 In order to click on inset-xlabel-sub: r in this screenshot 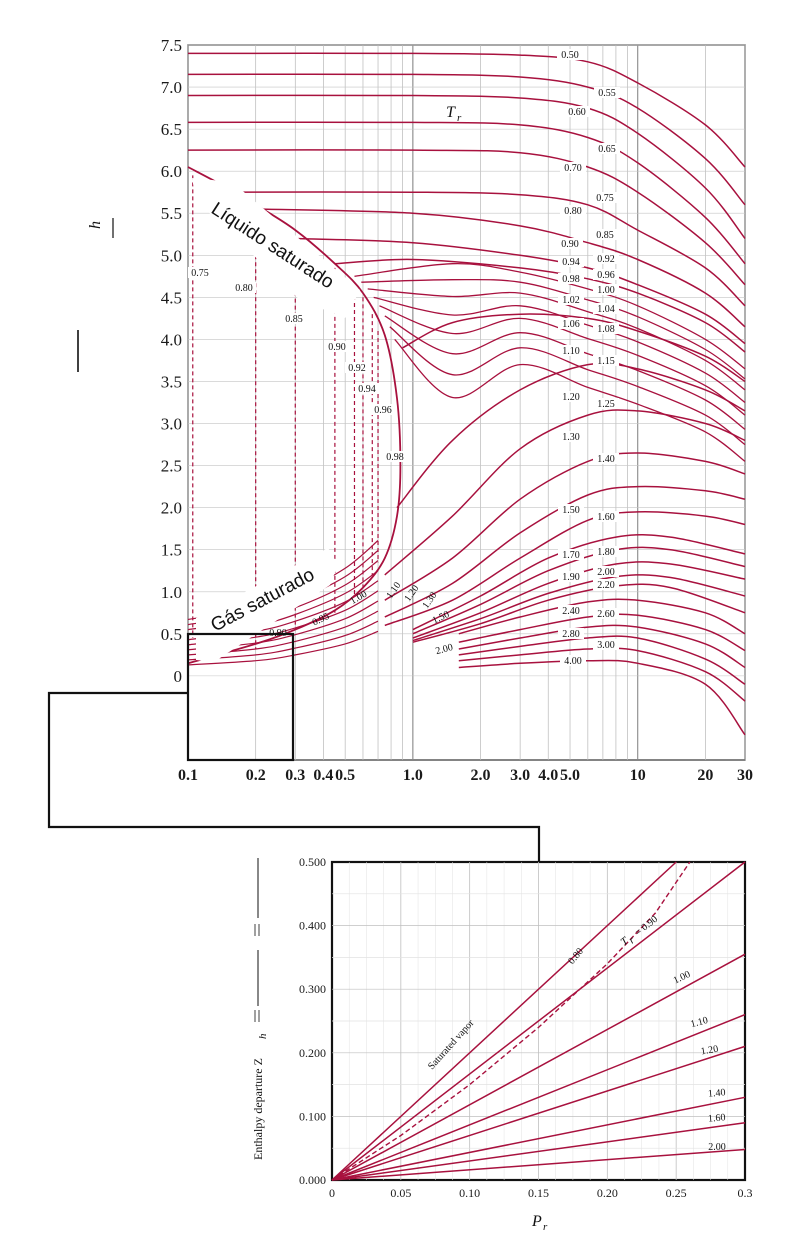, I will do `click(545, 1227)`.